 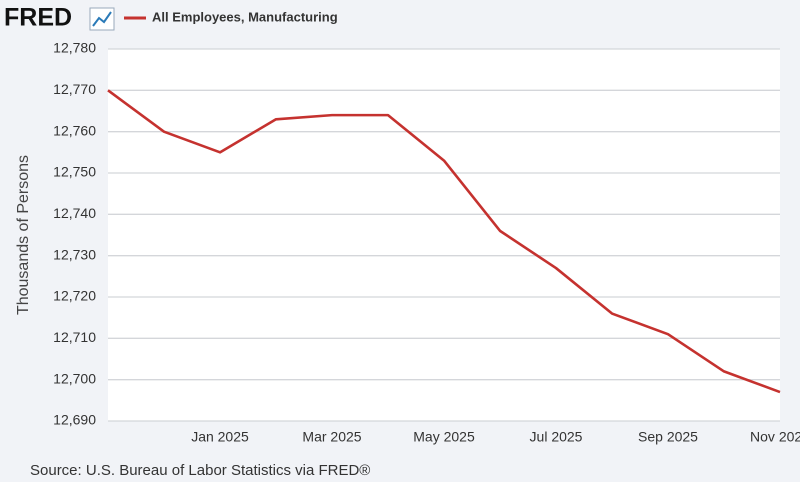 I want to click on y-axis-label: Thousands of Persons, so click(x=23, y=235).